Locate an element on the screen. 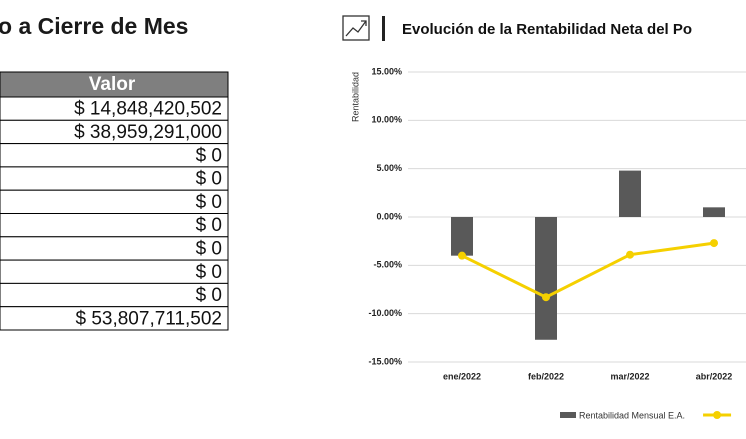 The image size is (746, 439). y-tick-label: 10.00% is located at coordinates (386, 120).